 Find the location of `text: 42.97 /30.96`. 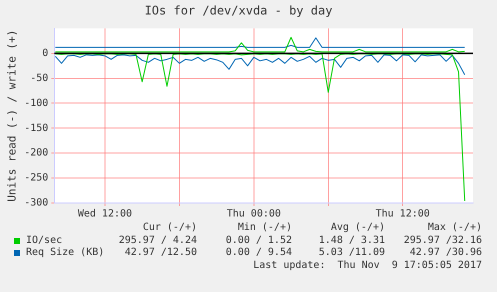

text: 42.97 /30.96 is located at coordinates (446, 253).